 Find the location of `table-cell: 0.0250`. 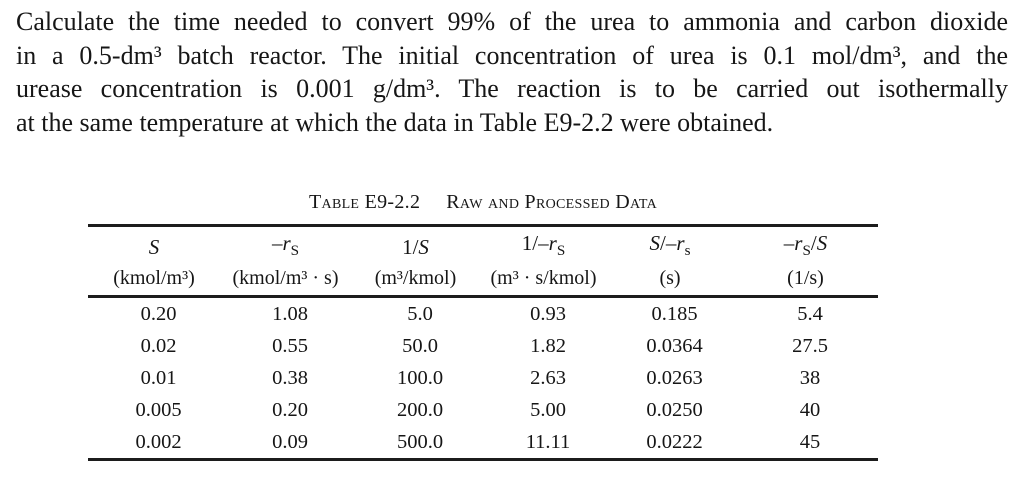

table-cell: 0.0250 is located at coordinates (674, 409).